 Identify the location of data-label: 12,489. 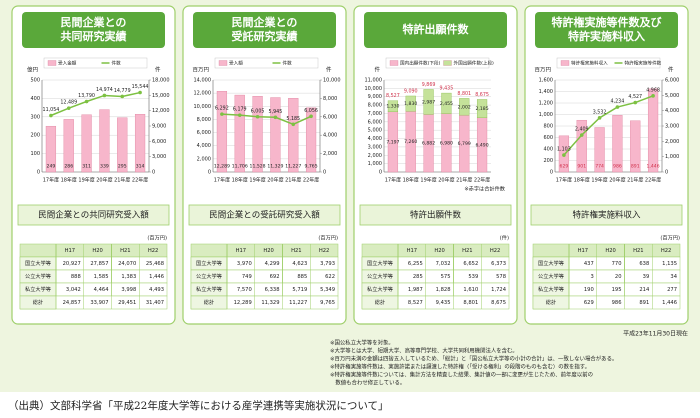
(68, 103).